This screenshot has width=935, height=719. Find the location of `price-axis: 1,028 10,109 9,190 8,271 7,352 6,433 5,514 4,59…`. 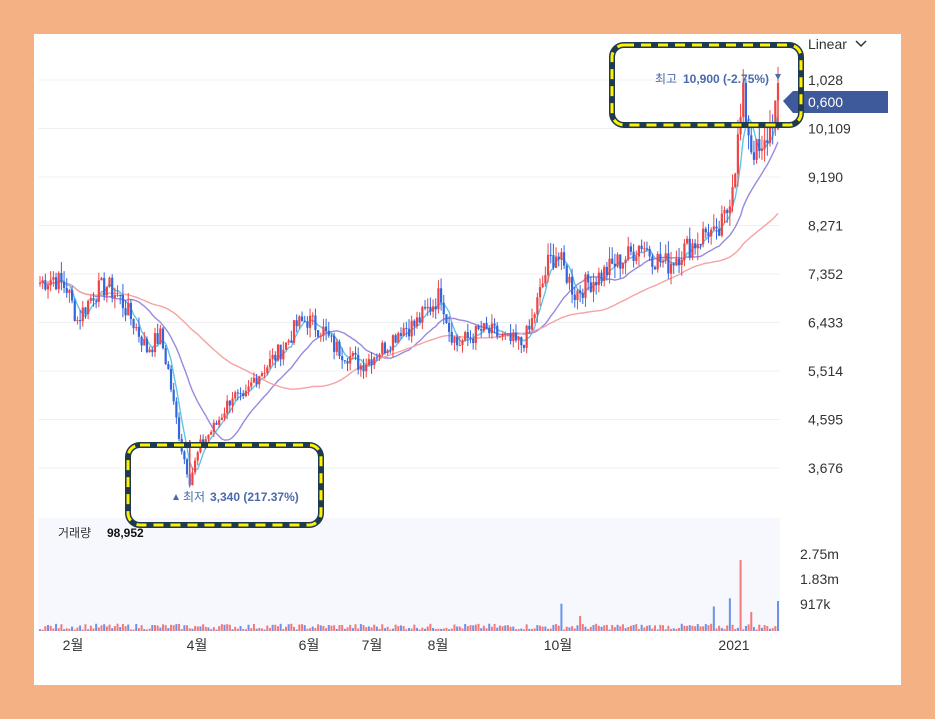

price-axis: 1,028 10,109 9,190 8,271 7,352 6,433 5,514 4,59… is located at coordinates (829, 274).